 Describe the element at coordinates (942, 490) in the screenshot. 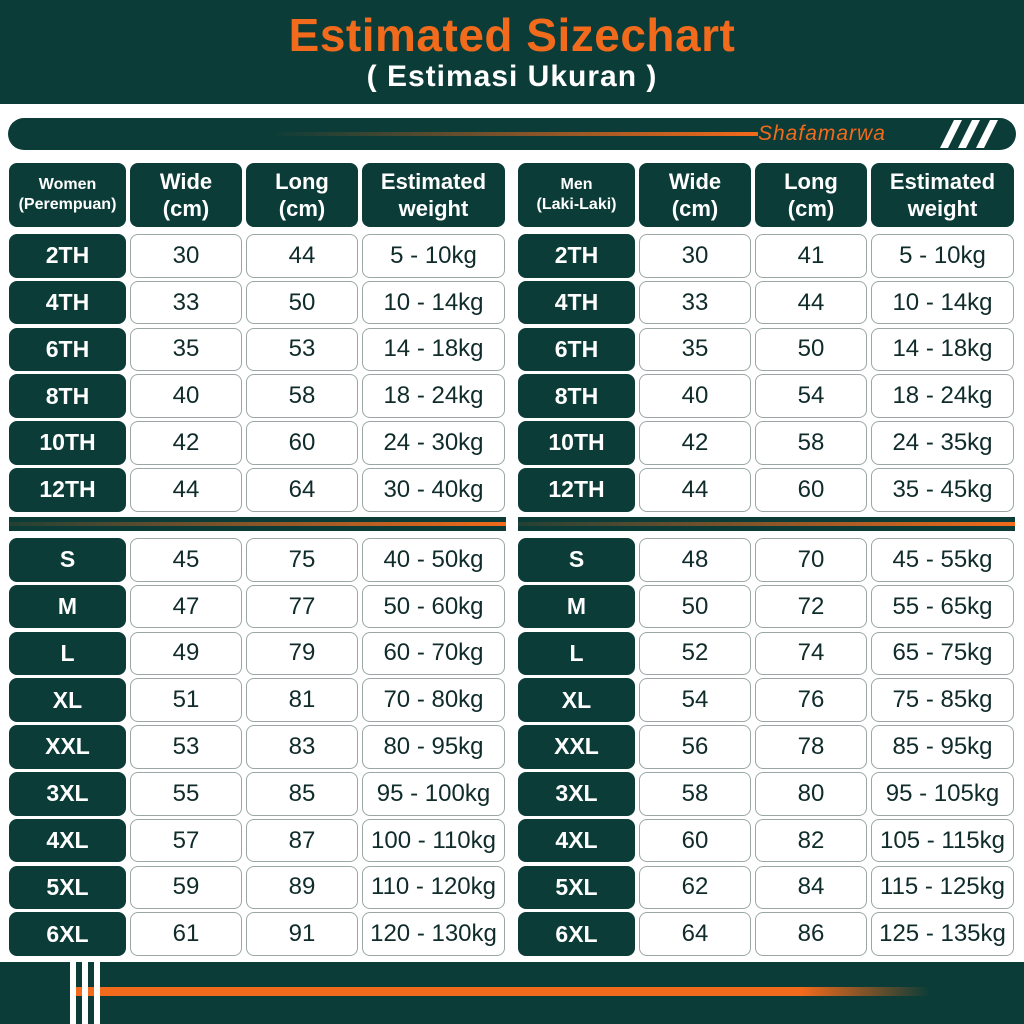

I see `weight-value-cell: 35 - 45kg` at that location.